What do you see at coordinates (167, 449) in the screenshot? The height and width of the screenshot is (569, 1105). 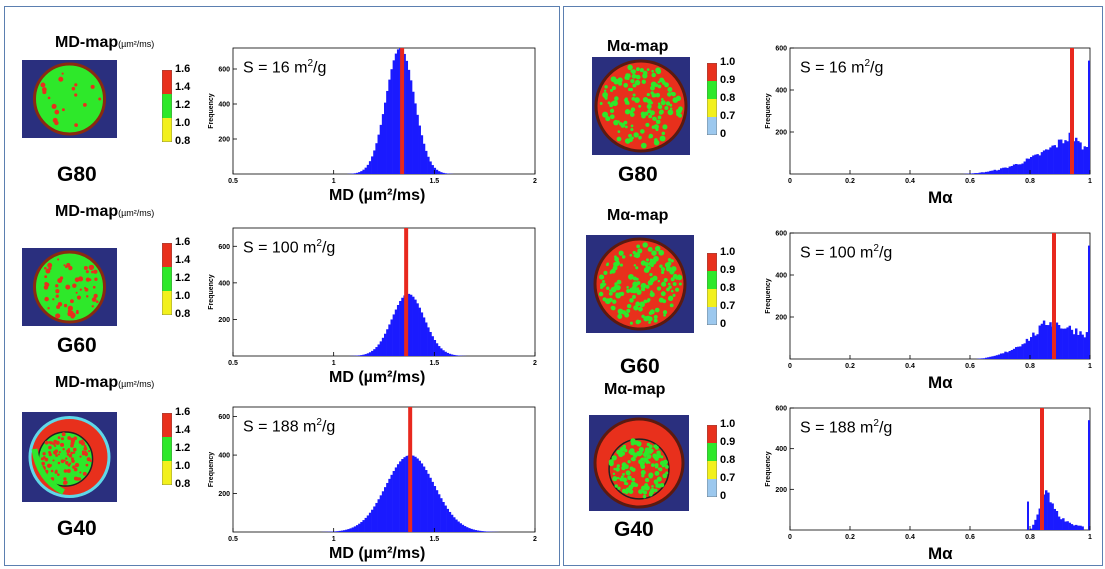 I see `colorbar` at bounding box center [167, 449].